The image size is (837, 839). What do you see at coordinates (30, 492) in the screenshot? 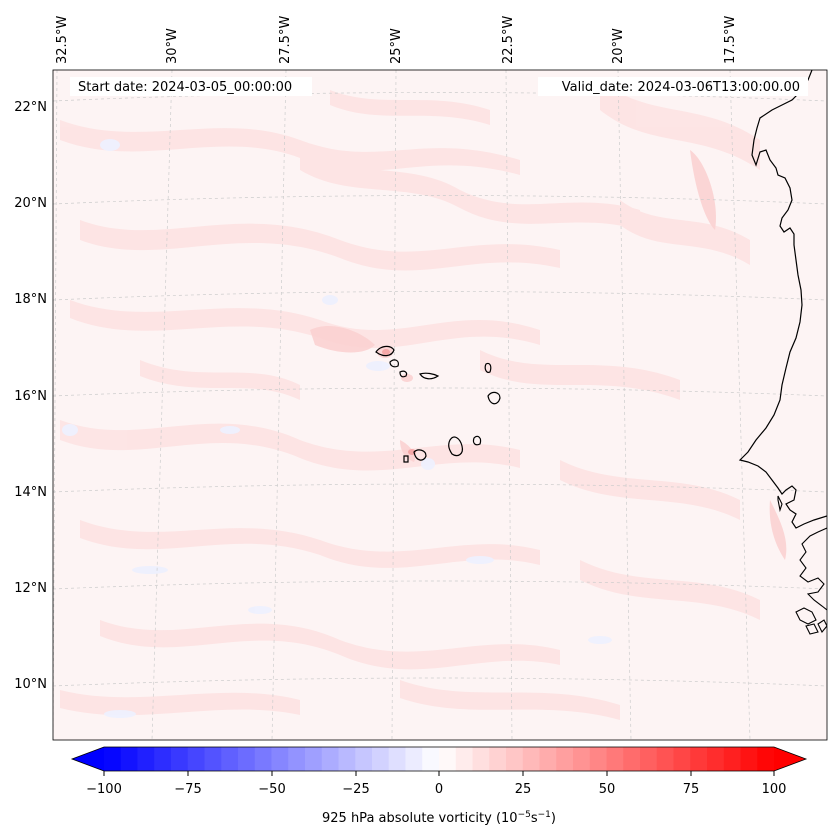
I see `lat-label: 14°N` at bounding box center [30, 492].